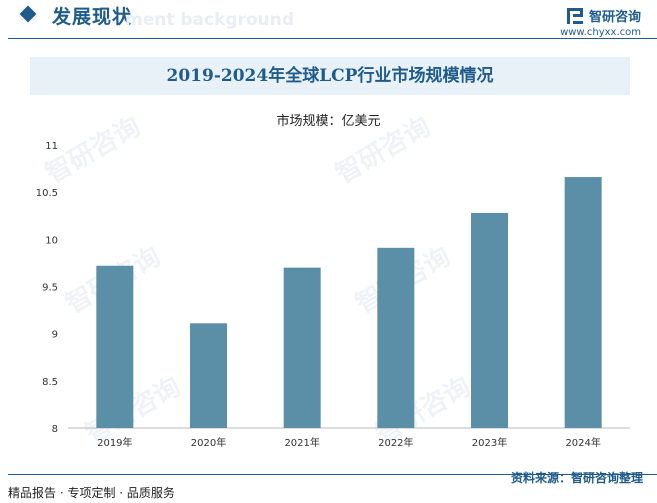  Describe the element at coordinates (582, 442) in the screenshot. I see `x-tick-label: 2024年` at that location.